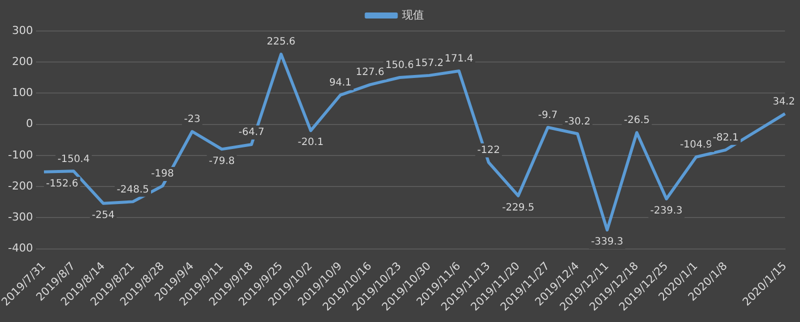 This screenshot has height=322, width=800. Describe the element at coordinates (518, 208) in the screenshot. I see `data-label: -229.5` at that location.